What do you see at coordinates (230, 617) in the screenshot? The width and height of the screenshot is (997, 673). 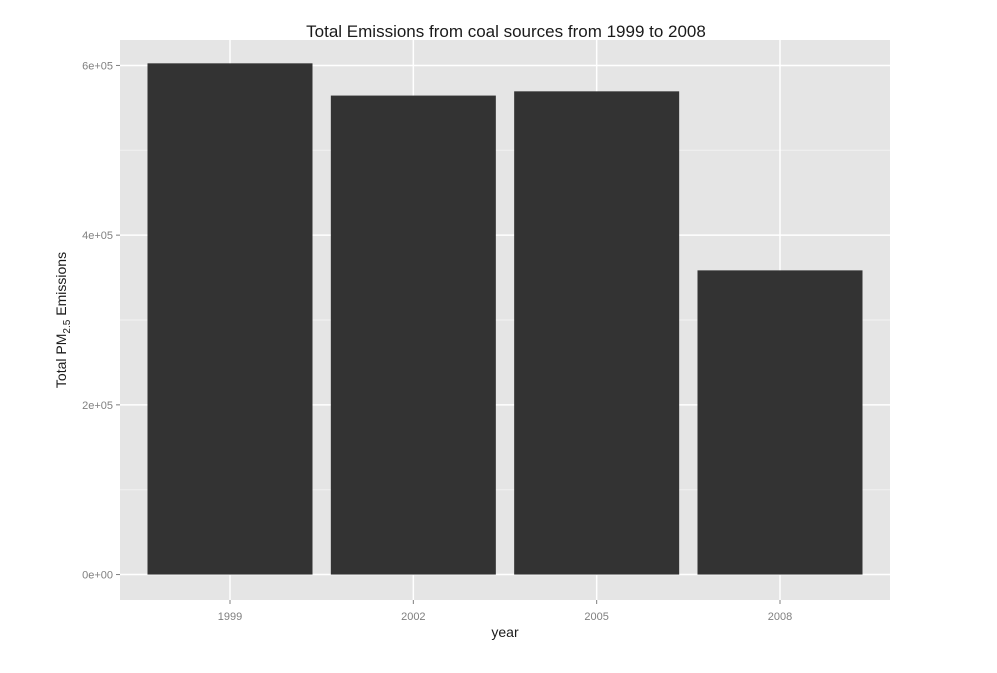 I see `x-tick-label: 1999` at bounding box center [230, 617].